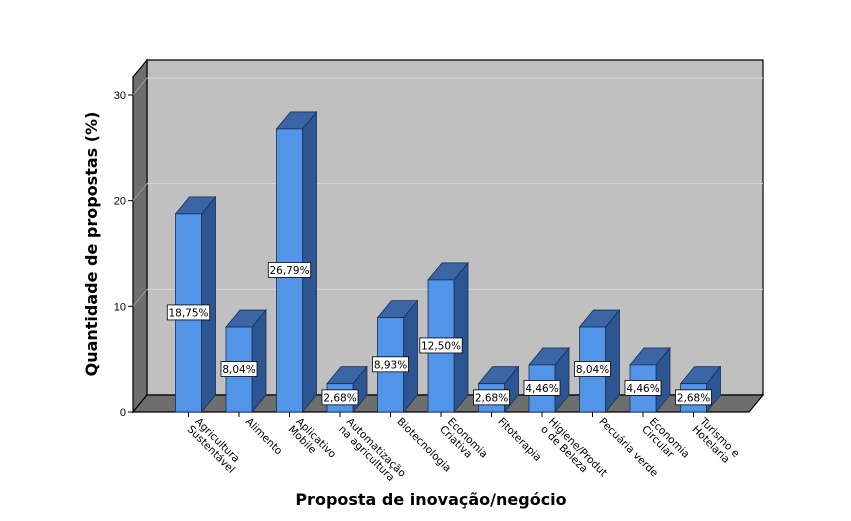  Describe the element at coordinates (430, 499) in the screenshot. I see `x-axis-title: Proposta de inovação/negócio` at that location.